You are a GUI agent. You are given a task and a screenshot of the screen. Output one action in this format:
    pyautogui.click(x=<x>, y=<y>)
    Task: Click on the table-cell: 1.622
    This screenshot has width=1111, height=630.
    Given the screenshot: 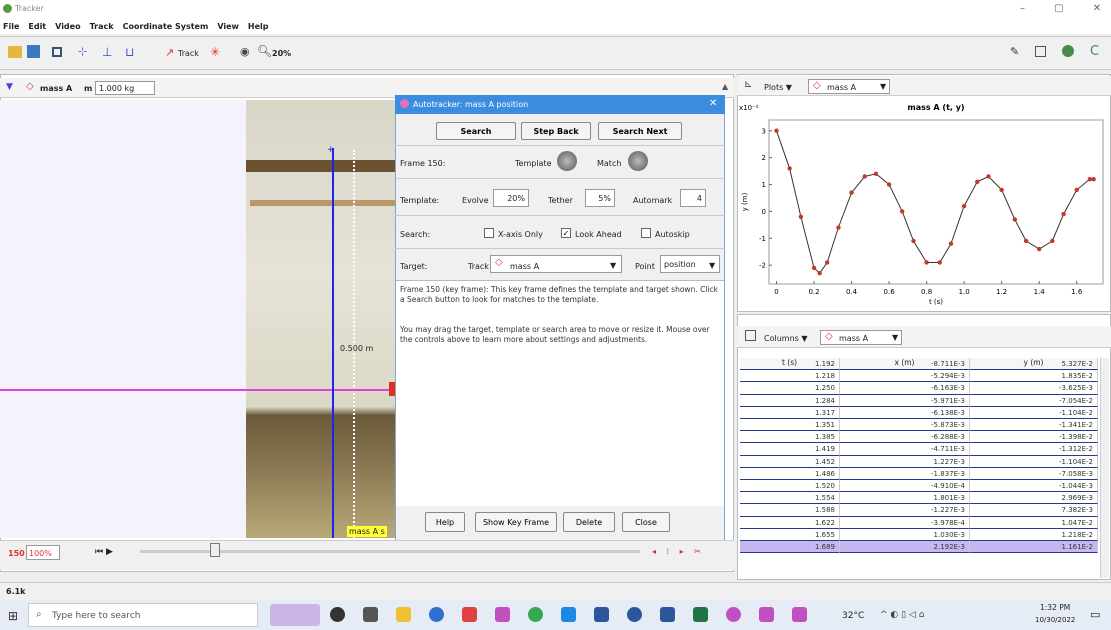 What is the action you would take?
    pyautogui.click(x=790, y=522)
    